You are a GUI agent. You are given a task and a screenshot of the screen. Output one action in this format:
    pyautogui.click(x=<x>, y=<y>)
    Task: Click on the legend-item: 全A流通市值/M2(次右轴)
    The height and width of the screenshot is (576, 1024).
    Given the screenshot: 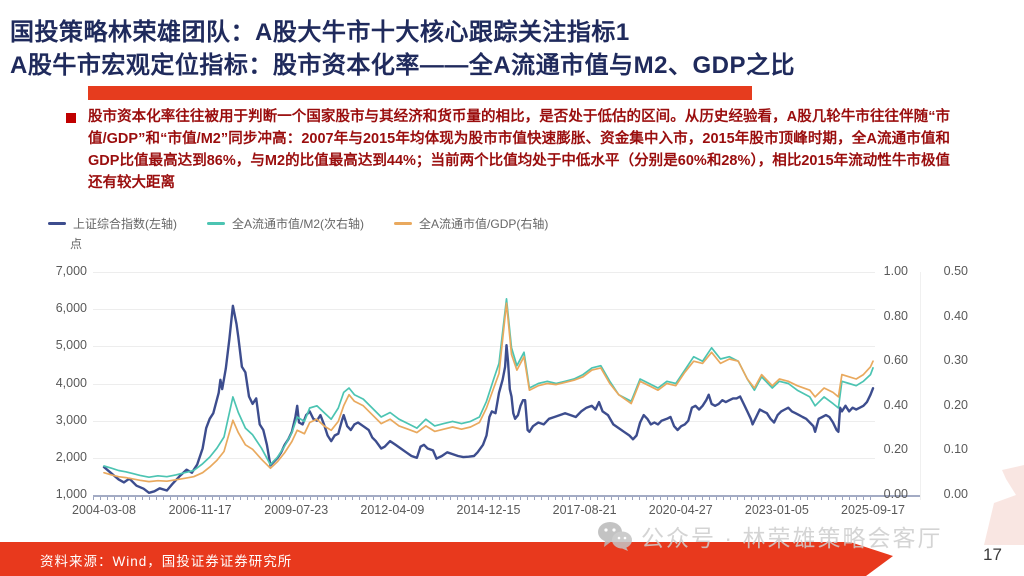 What is the action you would take?
    pyautogui.click(x=285, y=223)
    